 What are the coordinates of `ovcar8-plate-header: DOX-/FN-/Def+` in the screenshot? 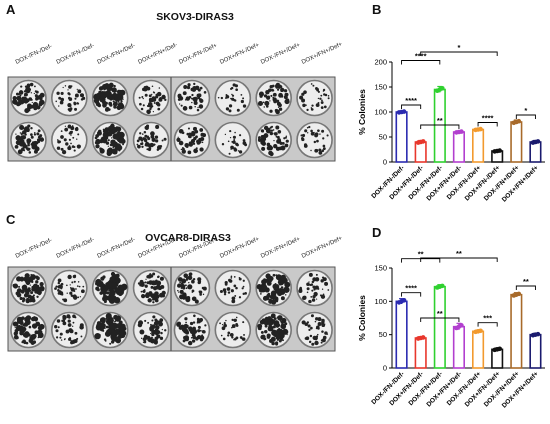 It's located at (198, 248).